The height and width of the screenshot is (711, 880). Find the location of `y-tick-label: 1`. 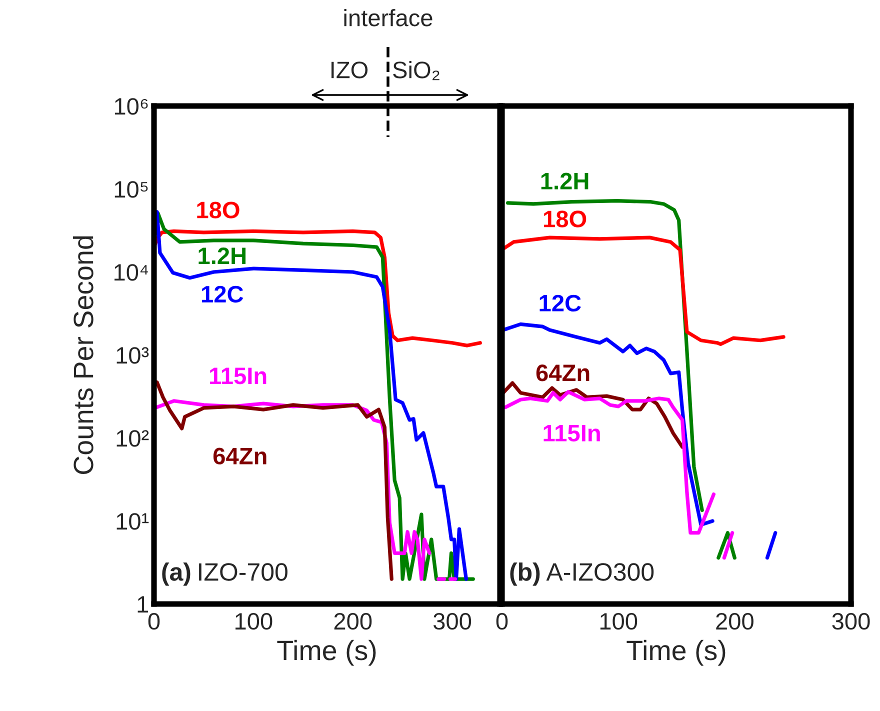

y-tick-label: 1 is located at coordinates (143, 604).